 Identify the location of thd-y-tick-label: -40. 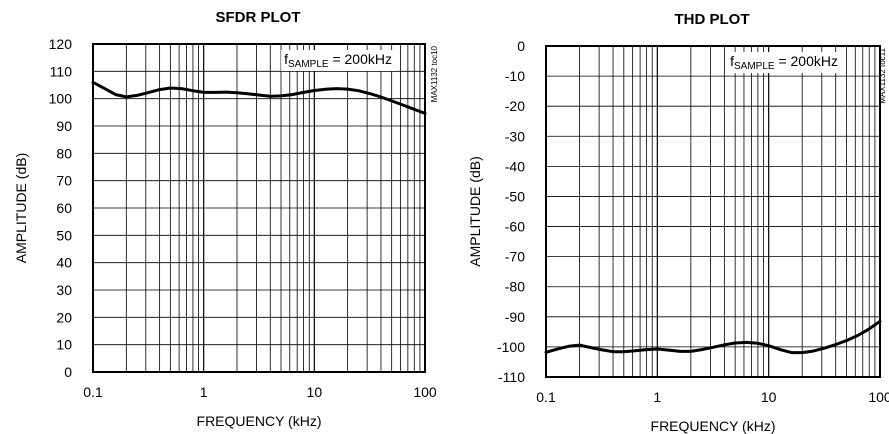
(515, 166).